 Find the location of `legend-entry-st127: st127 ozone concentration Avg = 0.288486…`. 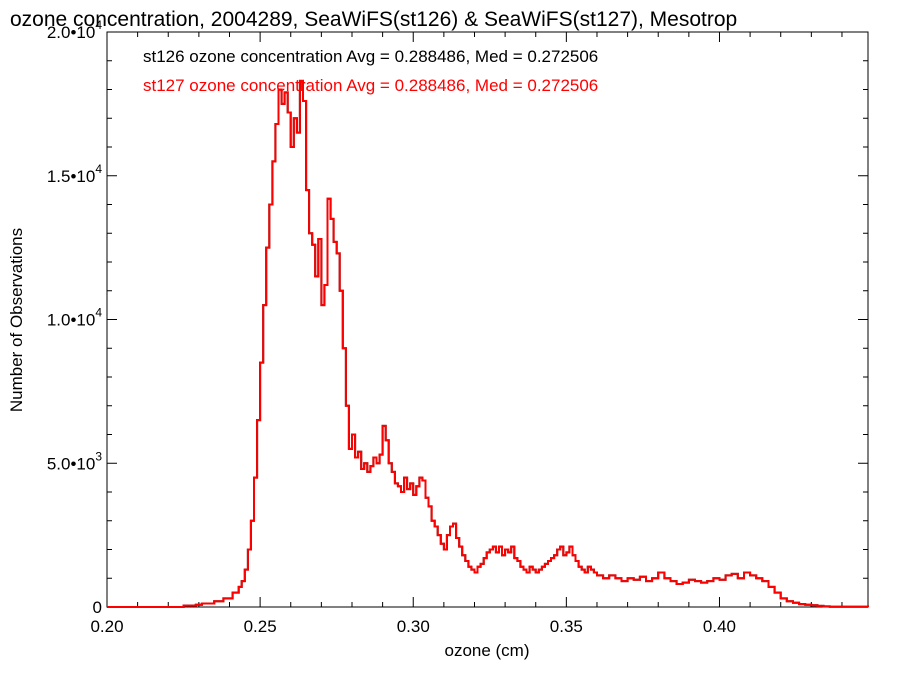

legend-entry-st127: st127 ozone concentration Avg = 0.288486… is located at coordinates (370, 85).